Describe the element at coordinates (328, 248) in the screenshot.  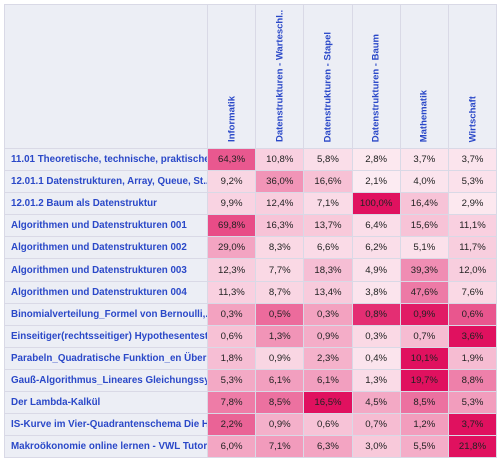
I see `heatmap-cell: 6,6%` at that location.